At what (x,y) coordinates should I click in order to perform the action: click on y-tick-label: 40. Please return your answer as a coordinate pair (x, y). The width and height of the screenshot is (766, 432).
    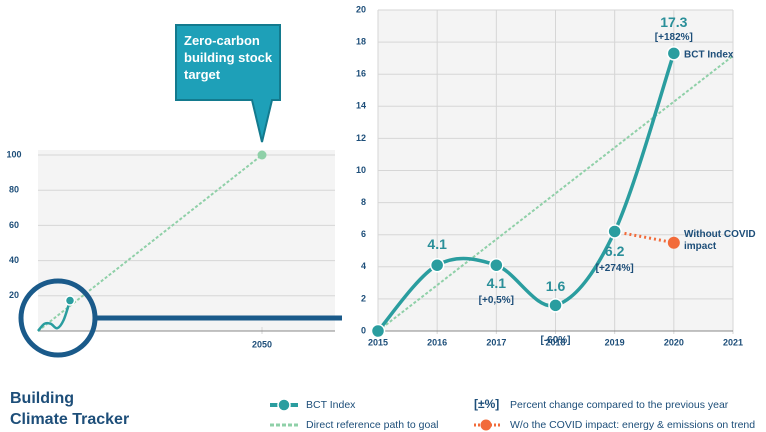
    Looking at the image, I should click on (14, 260).